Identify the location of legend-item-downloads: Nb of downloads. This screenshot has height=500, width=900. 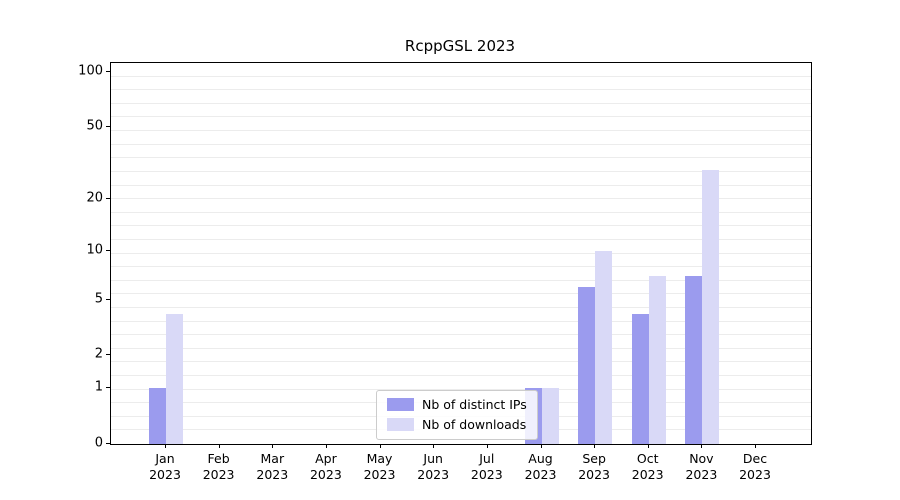
(457, 424).